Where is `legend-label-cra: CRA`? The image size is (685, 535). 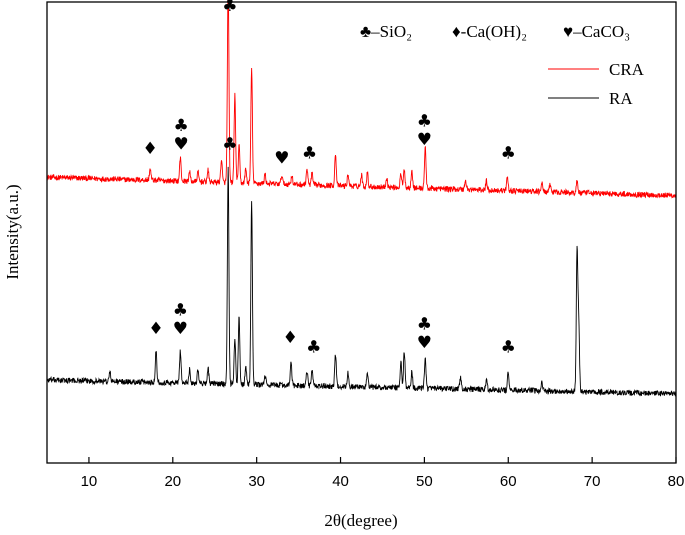
legend-label-cra: CRA is located at coordinates (627, 69).